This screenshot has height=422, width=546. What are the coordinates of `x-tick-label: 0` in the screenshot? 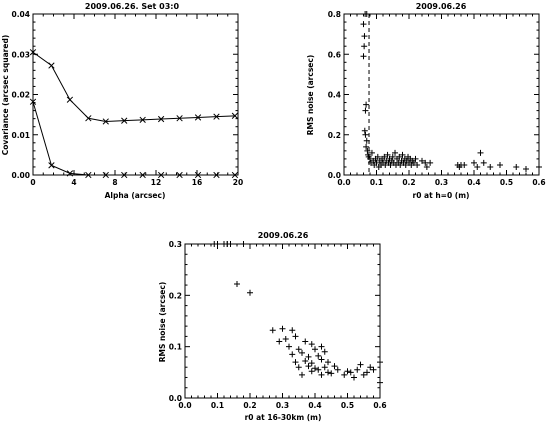 It's located at (32, 182).